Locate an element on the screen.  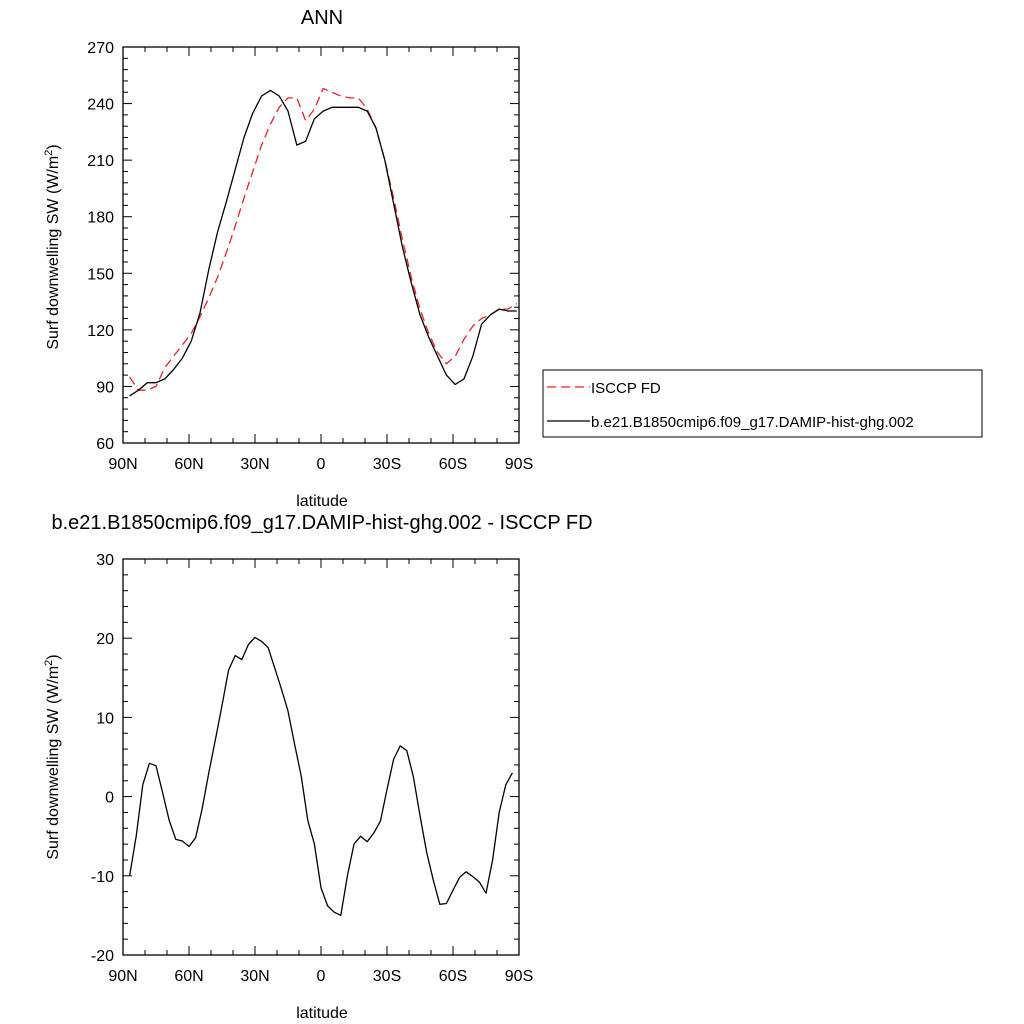
legend-box is located at coordinates (762, 403).